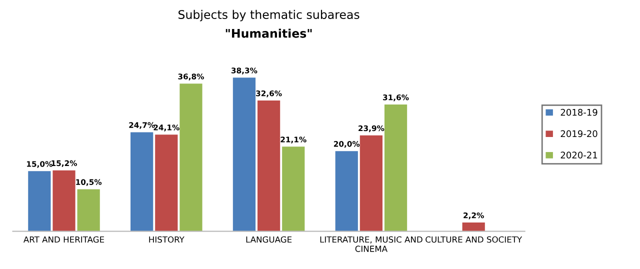  Describe the element at coordinates (579, 134) in the screenshot. I see `legend-label: 2019-20` at that location.